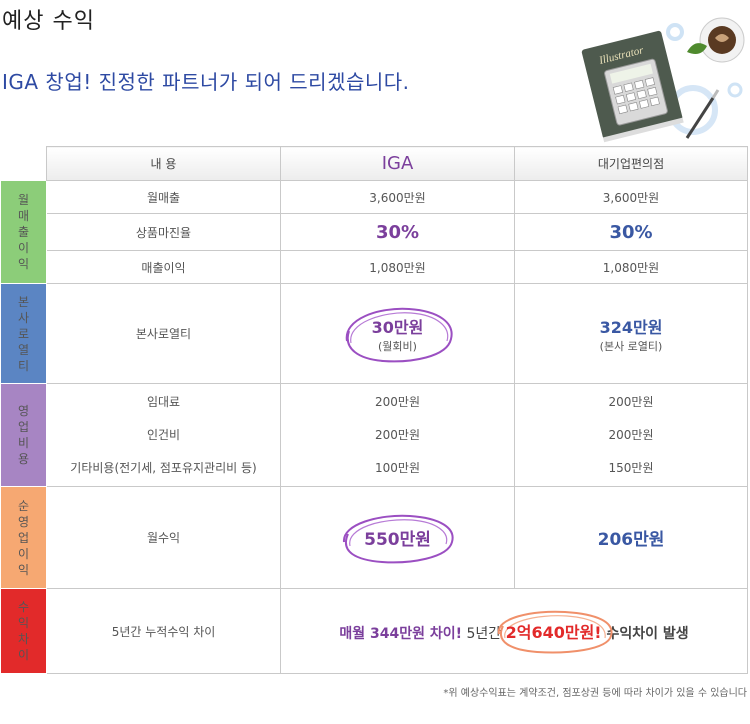  Describe the element at coordinates (663, 80) in the screenshot. I see `calculator-book-decoration: Illustrator` at that location.